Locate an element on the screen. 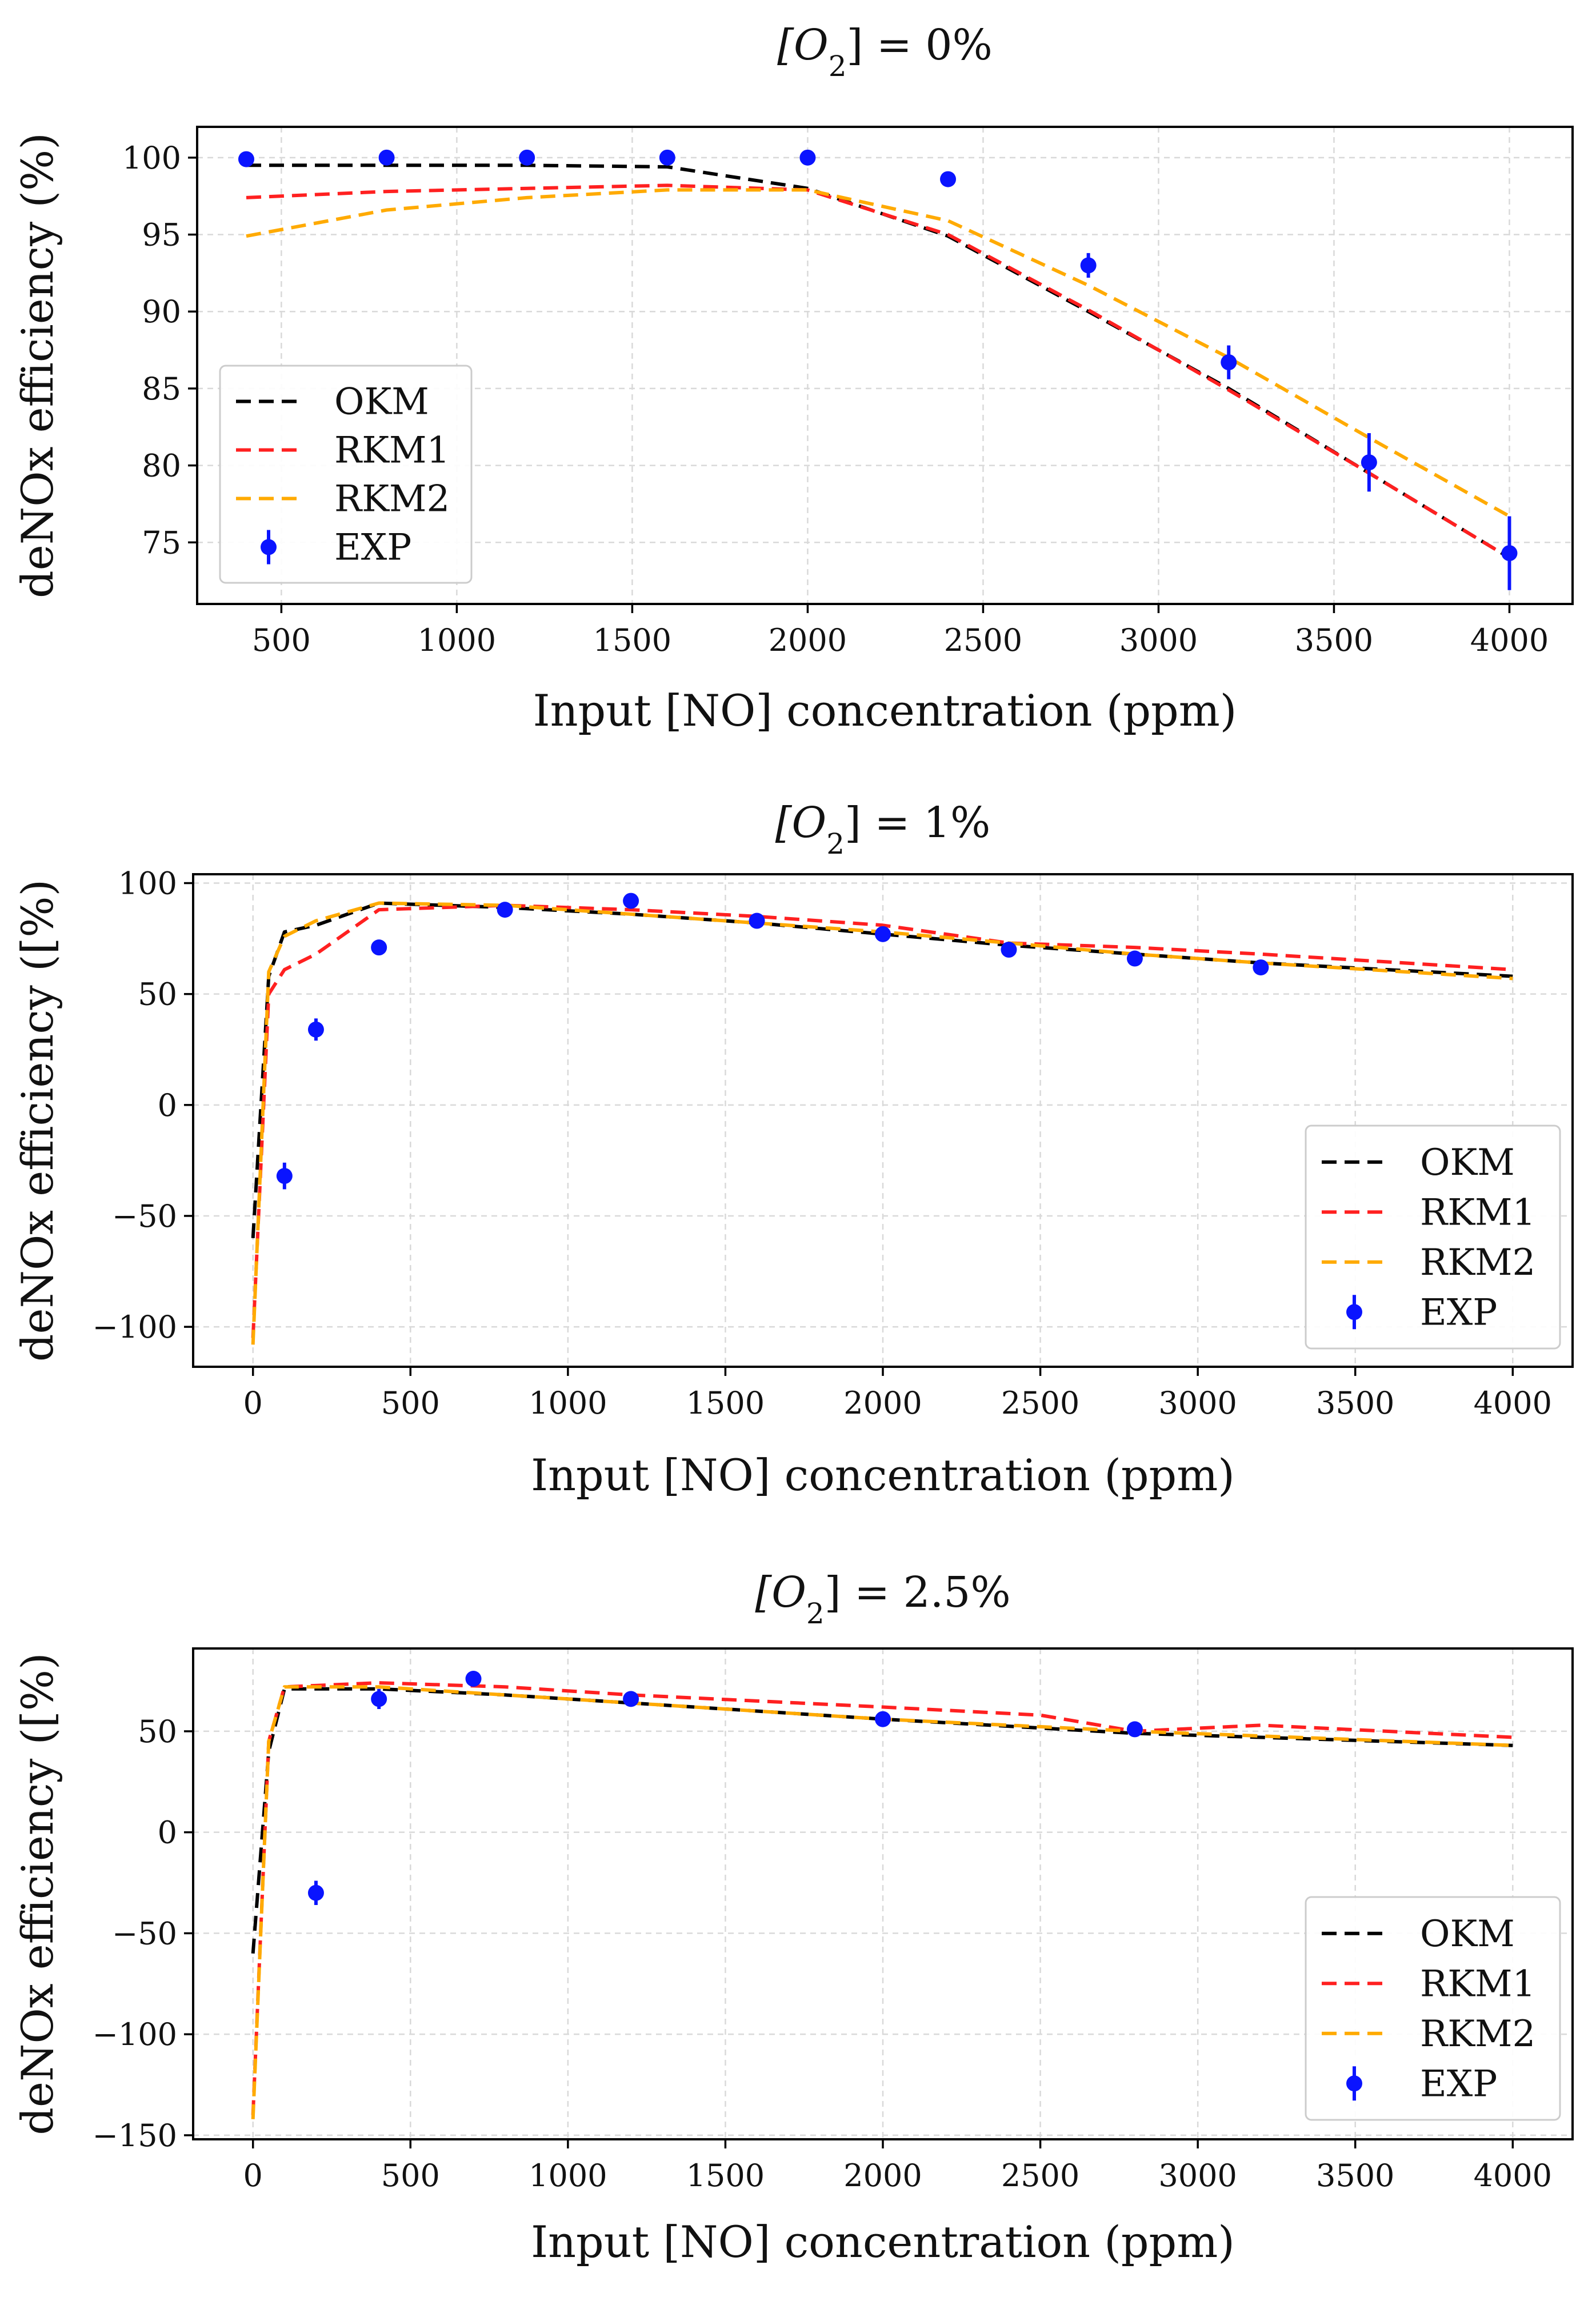 The height and width of the screenshot is (2297, 1596). chart-title-suffix: ] = 2.5% is located at coordinates (918, 1592).